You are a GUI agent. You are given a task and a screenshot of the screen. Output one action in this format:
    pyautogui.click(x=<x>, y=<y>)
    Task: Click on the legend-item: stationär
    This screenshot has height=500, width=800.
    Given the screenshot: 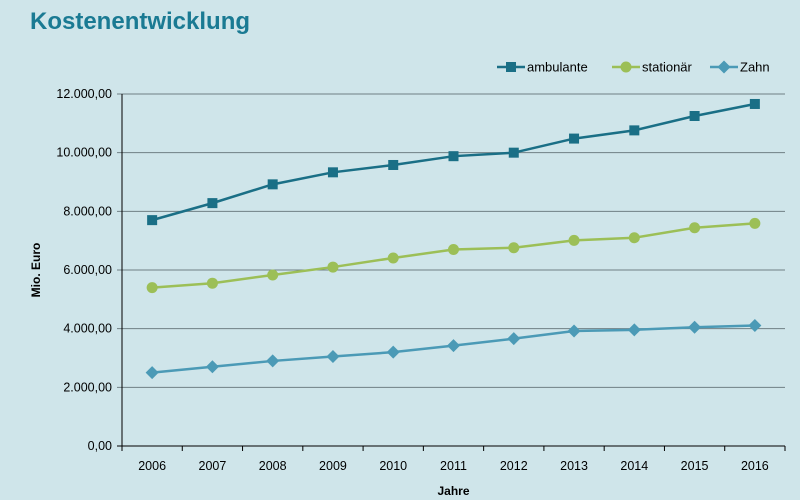 What is the action you would take?
    pyautogui.click(x=652, y=67)
    